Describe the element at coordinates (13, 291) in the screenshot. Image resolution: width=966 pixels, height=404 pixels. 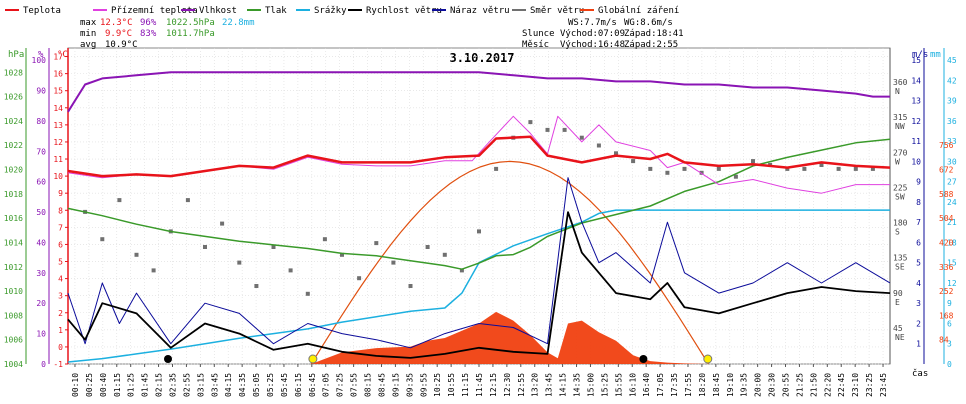
I see `hpa-tick-label: 1010` at that location.